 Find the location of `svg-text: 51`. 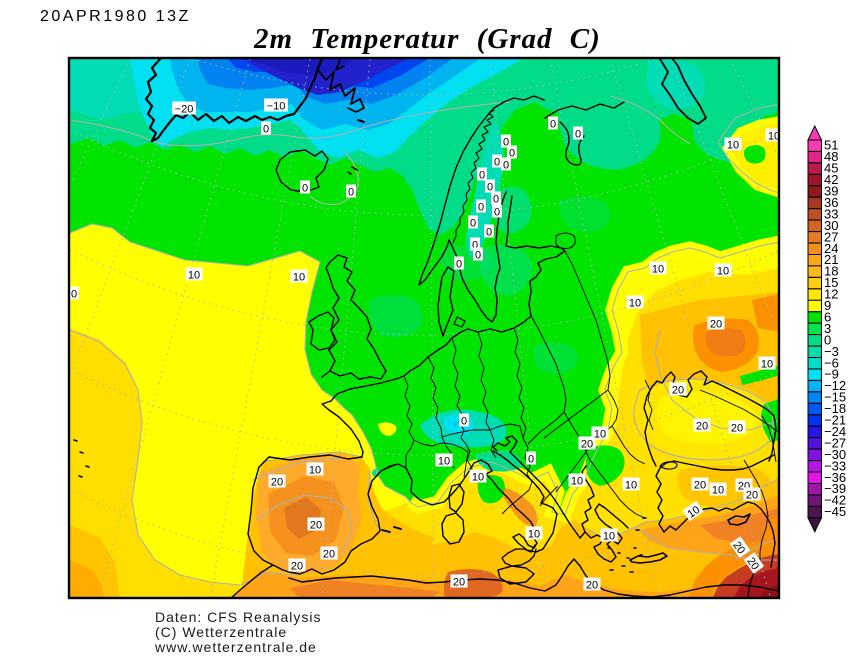

svg-text: 51 is located at coordinates (831, 145).